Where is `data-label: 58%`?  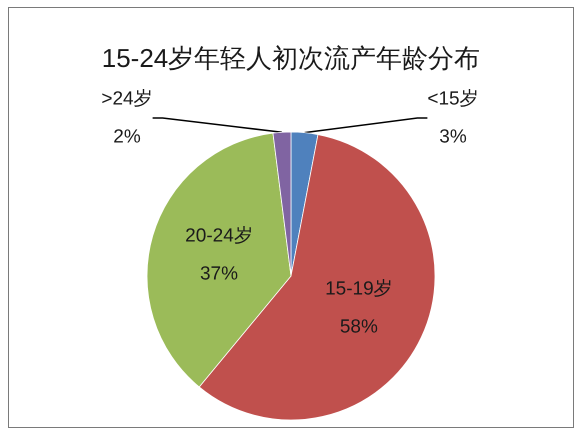 data-label: 58% is located at coordinates (359, 327).